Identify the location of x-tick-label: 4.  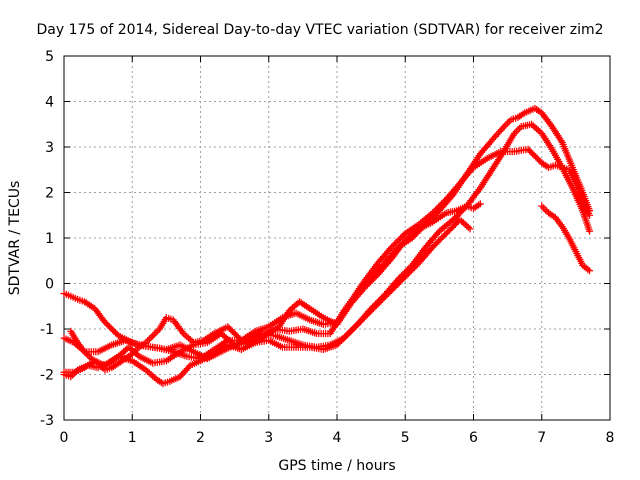
(337, 438).